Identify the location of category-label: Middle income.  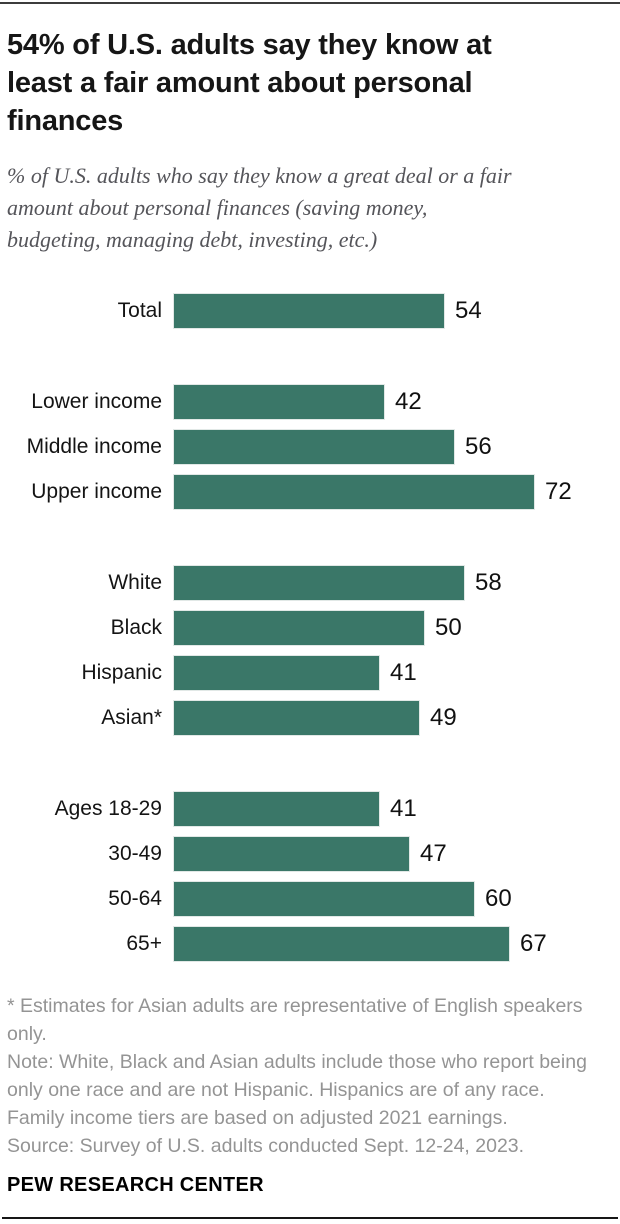
(94, 446).